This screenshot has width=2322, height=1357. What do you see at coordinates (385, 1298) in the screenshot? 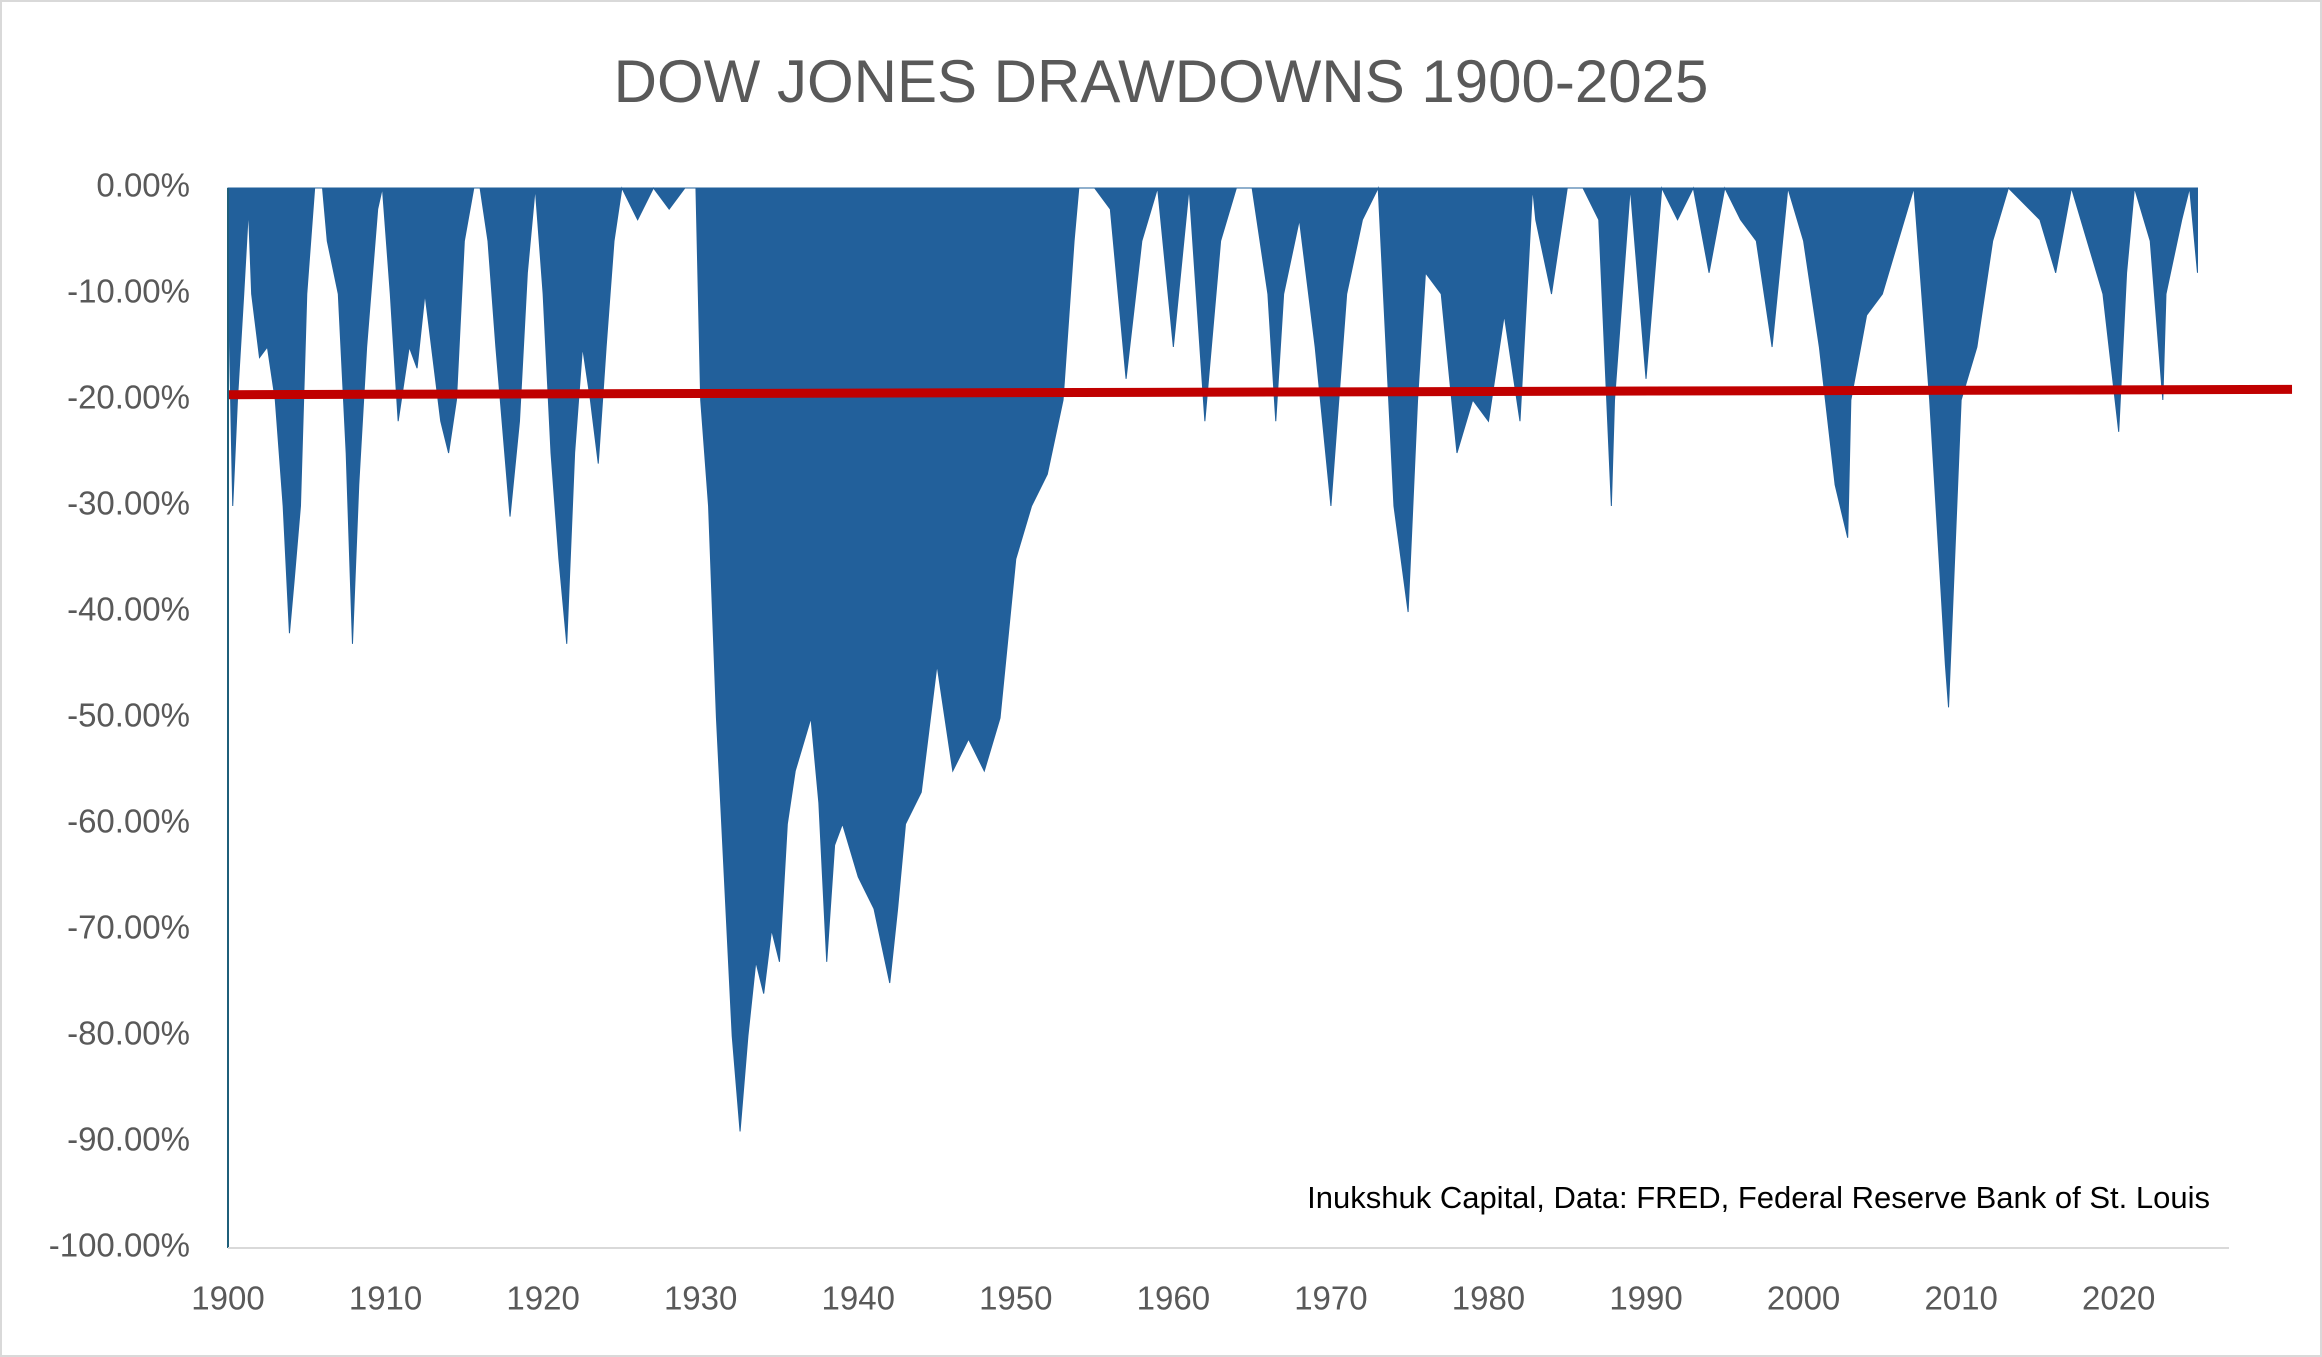
I see `x-tick-label: 1910` at bounding box center [385, 1298].